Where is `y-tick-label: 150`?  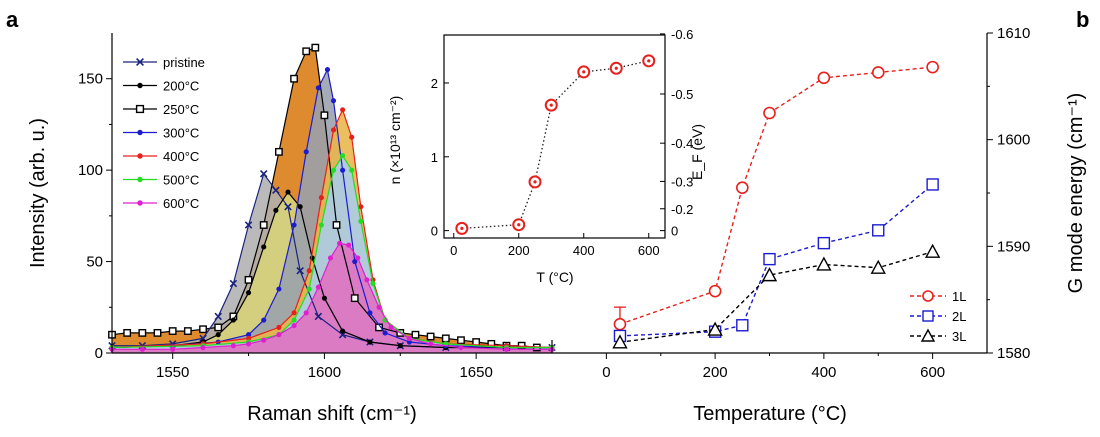 y-tick-label: 150 is located at coordinates (90, 79).